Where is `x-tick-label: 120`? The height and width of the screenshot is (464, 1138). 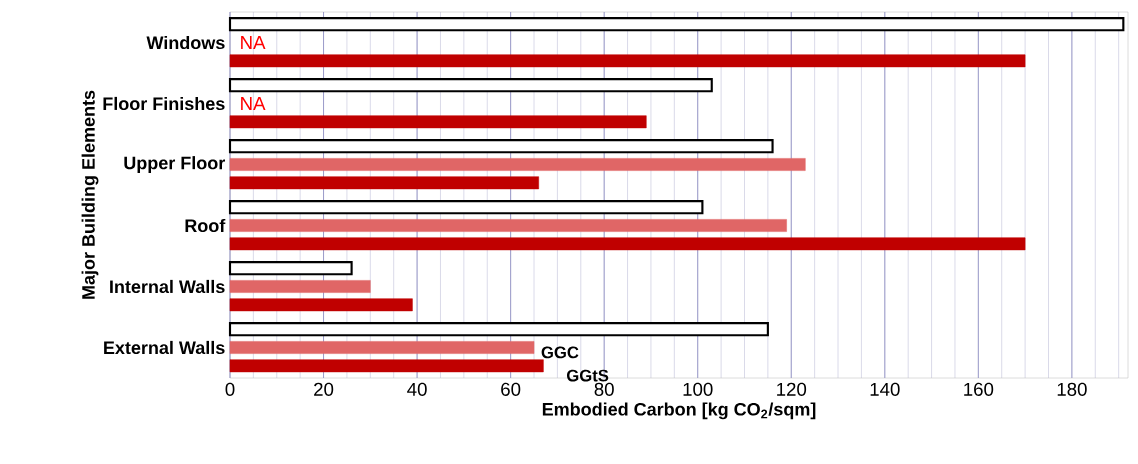 x-tick-label: 120 is located at coordinates (792, 389).